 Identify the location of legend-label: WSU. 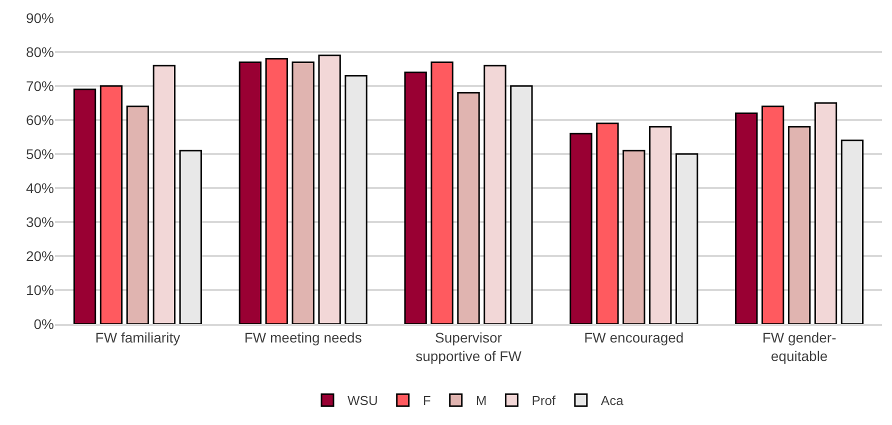
(363, 400).